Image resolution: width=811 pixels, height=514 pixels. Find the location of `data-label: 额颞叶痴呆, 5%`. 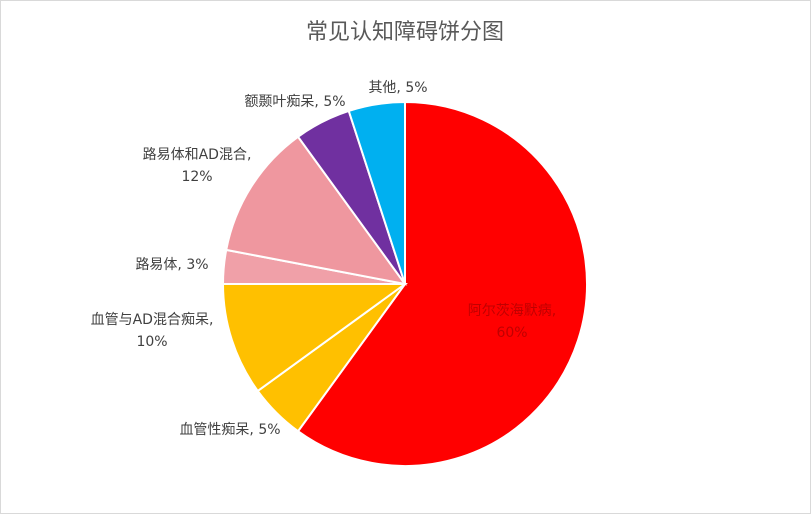

data-label: 额颞叶痴呆, 5% is located at coordinates (294, 102).